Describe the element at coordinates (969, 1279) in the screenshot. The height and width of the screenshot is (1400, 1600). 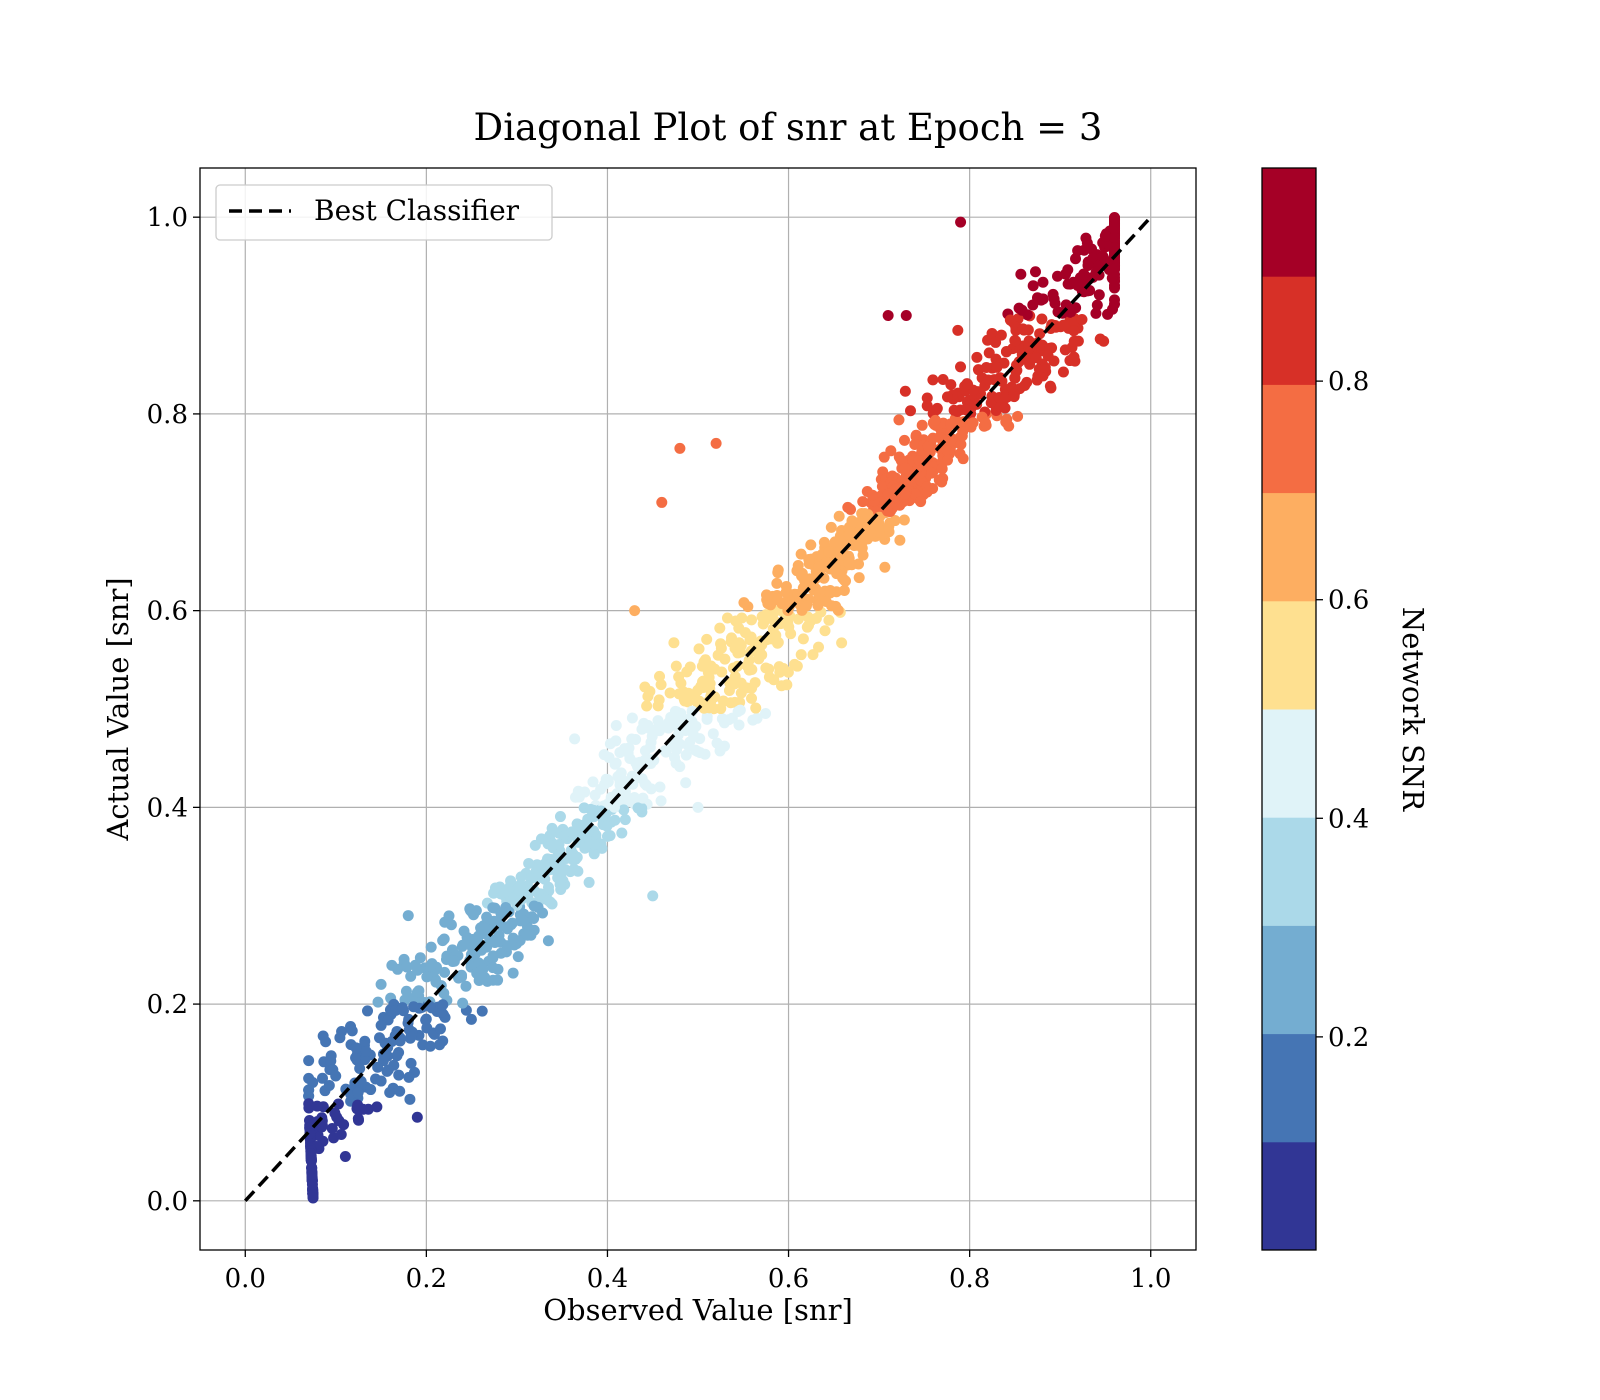
I see `x-tick-label: 0.8` at that location.